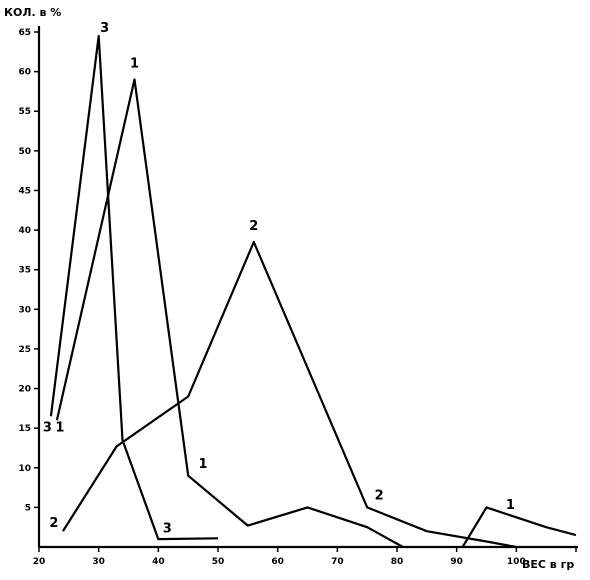 Image resolution: width=590 pixels, height=580 pixels. I want to click on y-tick-label: 5, so click(28, 508).